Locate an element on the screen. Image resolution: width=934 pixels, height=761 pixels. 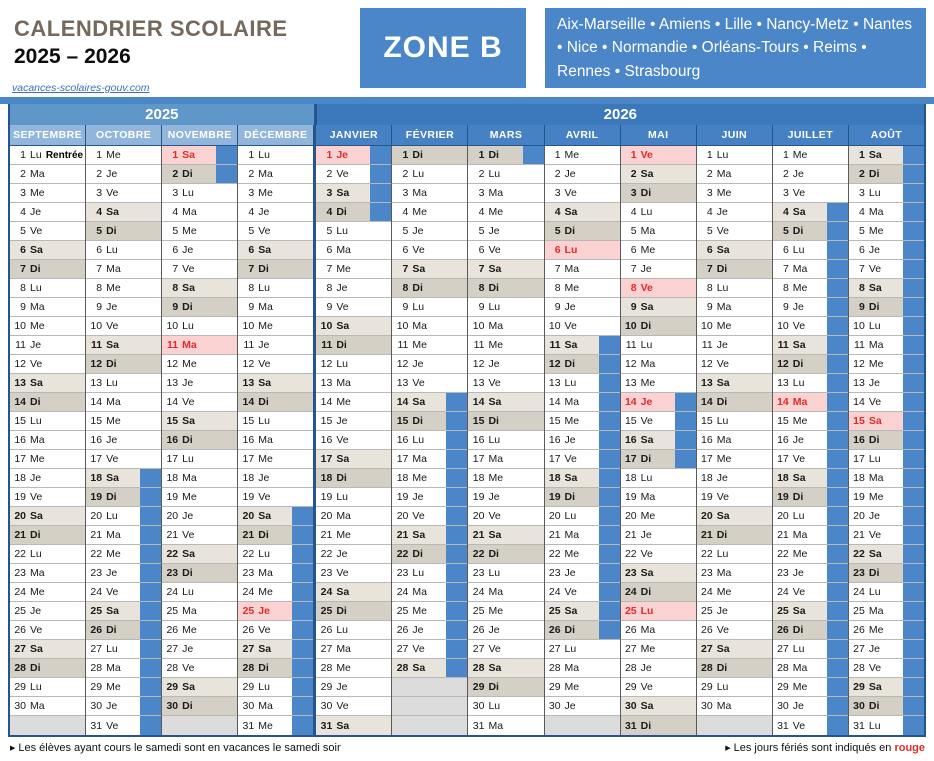
day-cell: 9 Ma is located at coordinates (734, 307).